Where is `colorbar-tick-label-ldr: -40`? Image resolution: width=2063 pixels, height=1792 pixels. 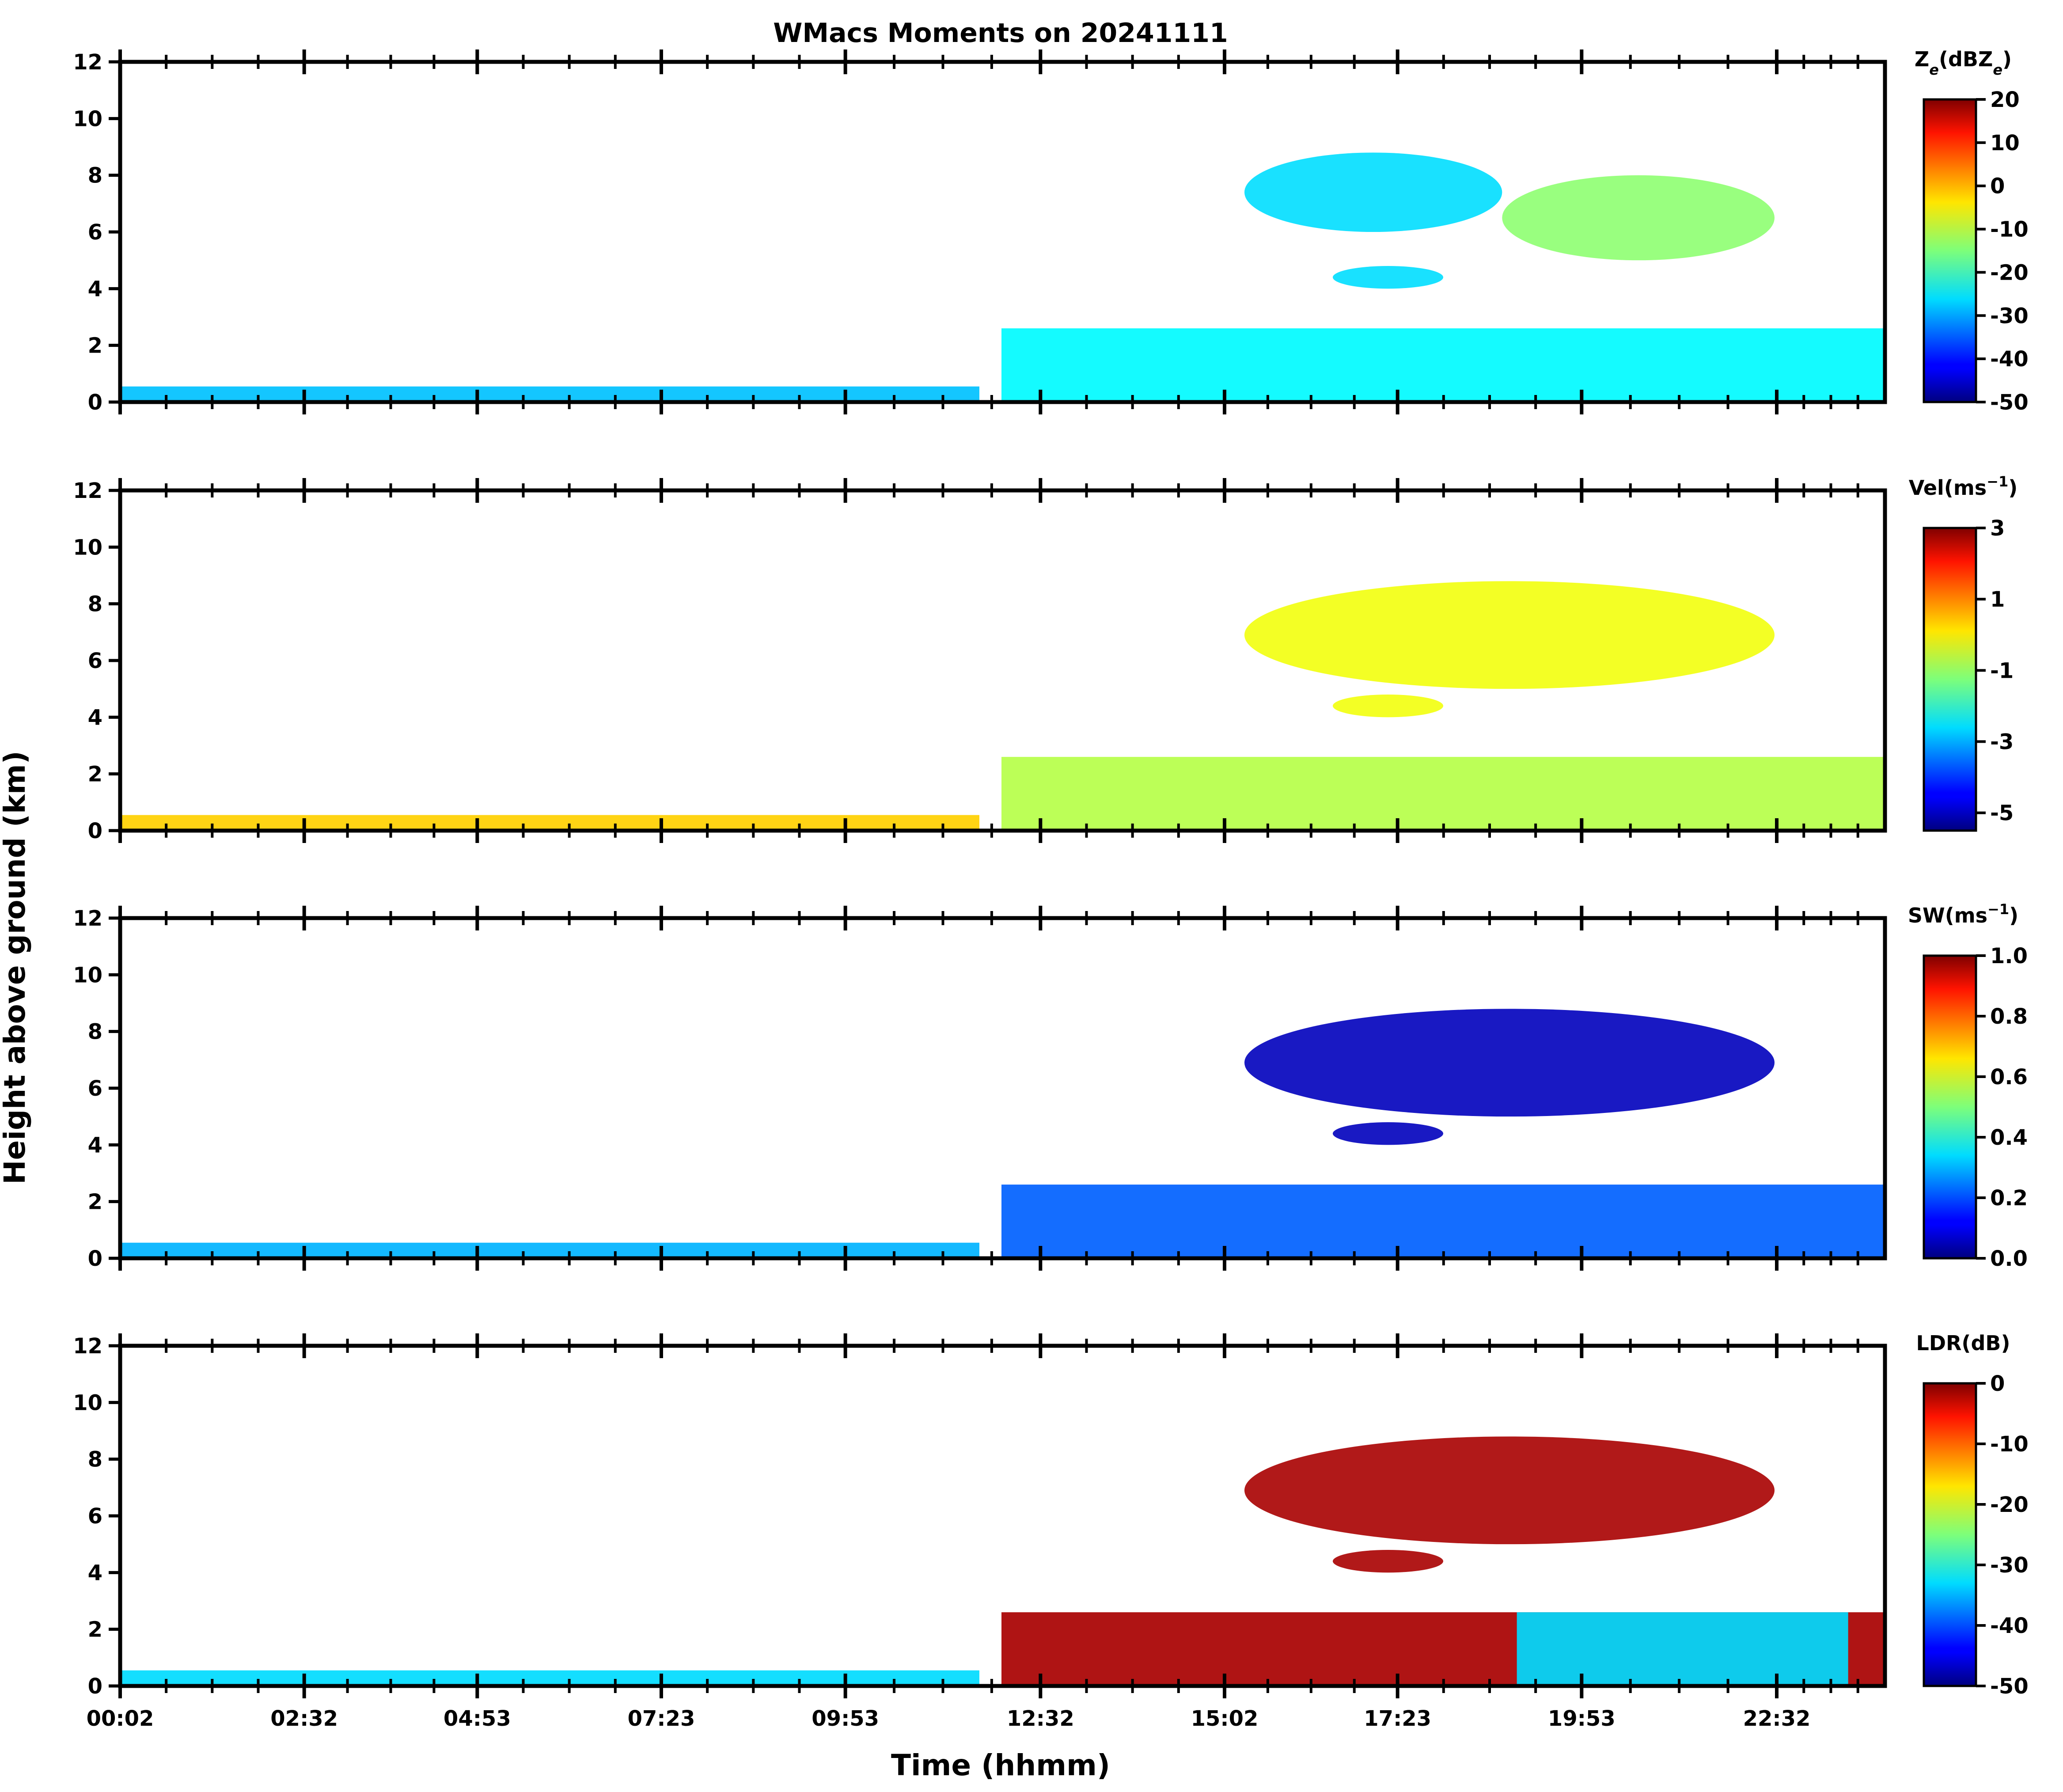 colorbar-tick-label-ldr: -40 is located at coordinates (2010, 1626).